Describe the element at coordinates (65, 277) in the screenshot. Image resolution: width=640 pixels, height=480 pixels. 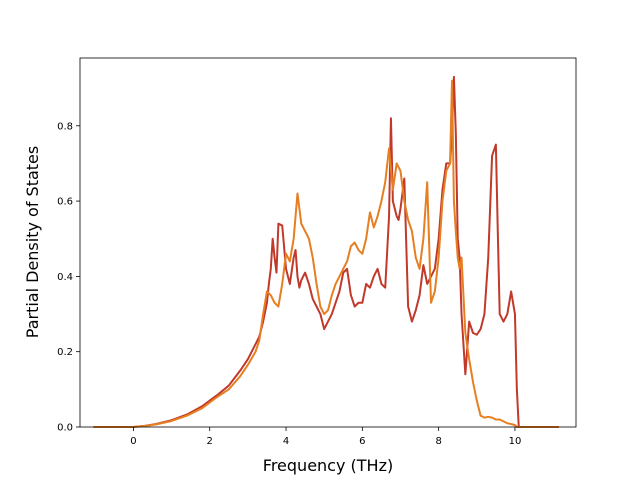
I see `y-tick-label: 0.4` at that location.